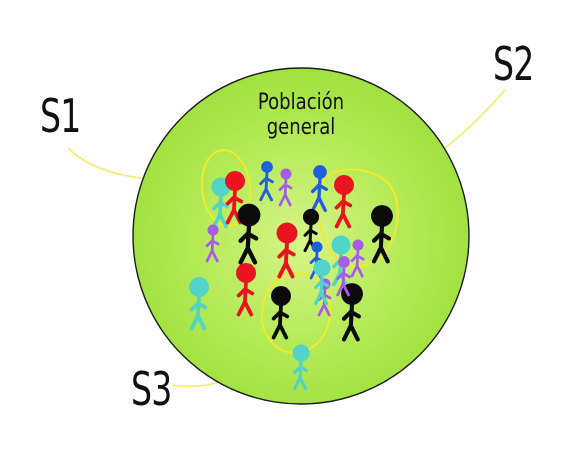 Image resolution: width=571 pixels, height=465 pixels. Describe the element at coordinates (296, 313) in the screenshot. I see `sample-ring-s3` at that location.